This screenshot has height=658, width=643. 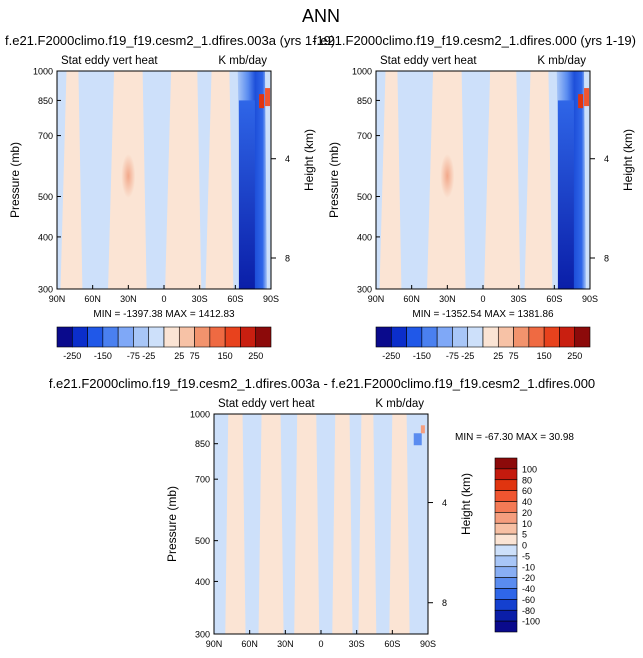 What do you see at coordinates (528, 578) in the screenshot?
I see `colorbar-label: -20` at bounding box center [528, 578].